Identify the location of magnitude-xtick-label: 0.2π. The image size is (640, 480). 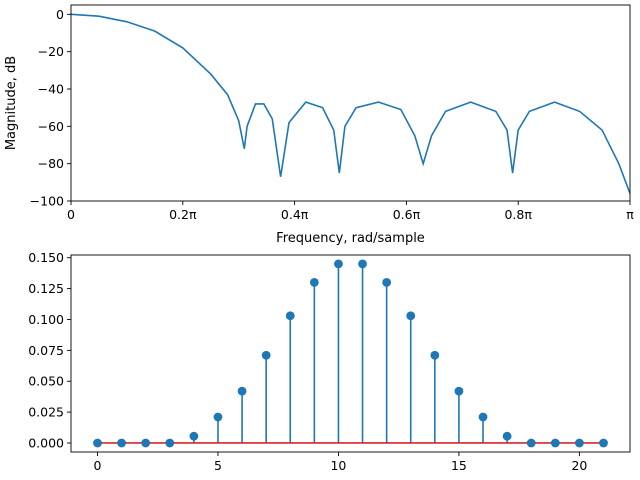
(183, 214).